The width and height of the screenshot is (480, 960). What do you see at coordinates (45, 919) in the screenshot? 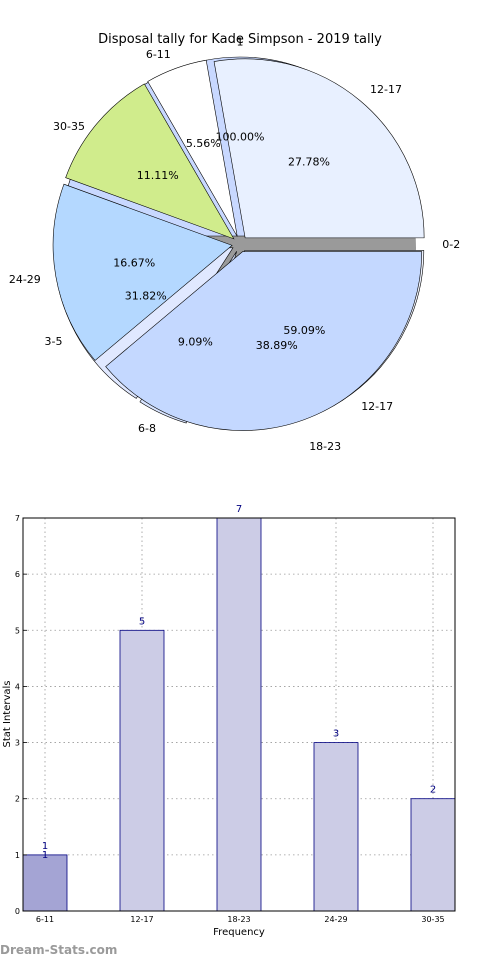
I see `x-tick-label: 6-11` at bounding box center [45, 919].